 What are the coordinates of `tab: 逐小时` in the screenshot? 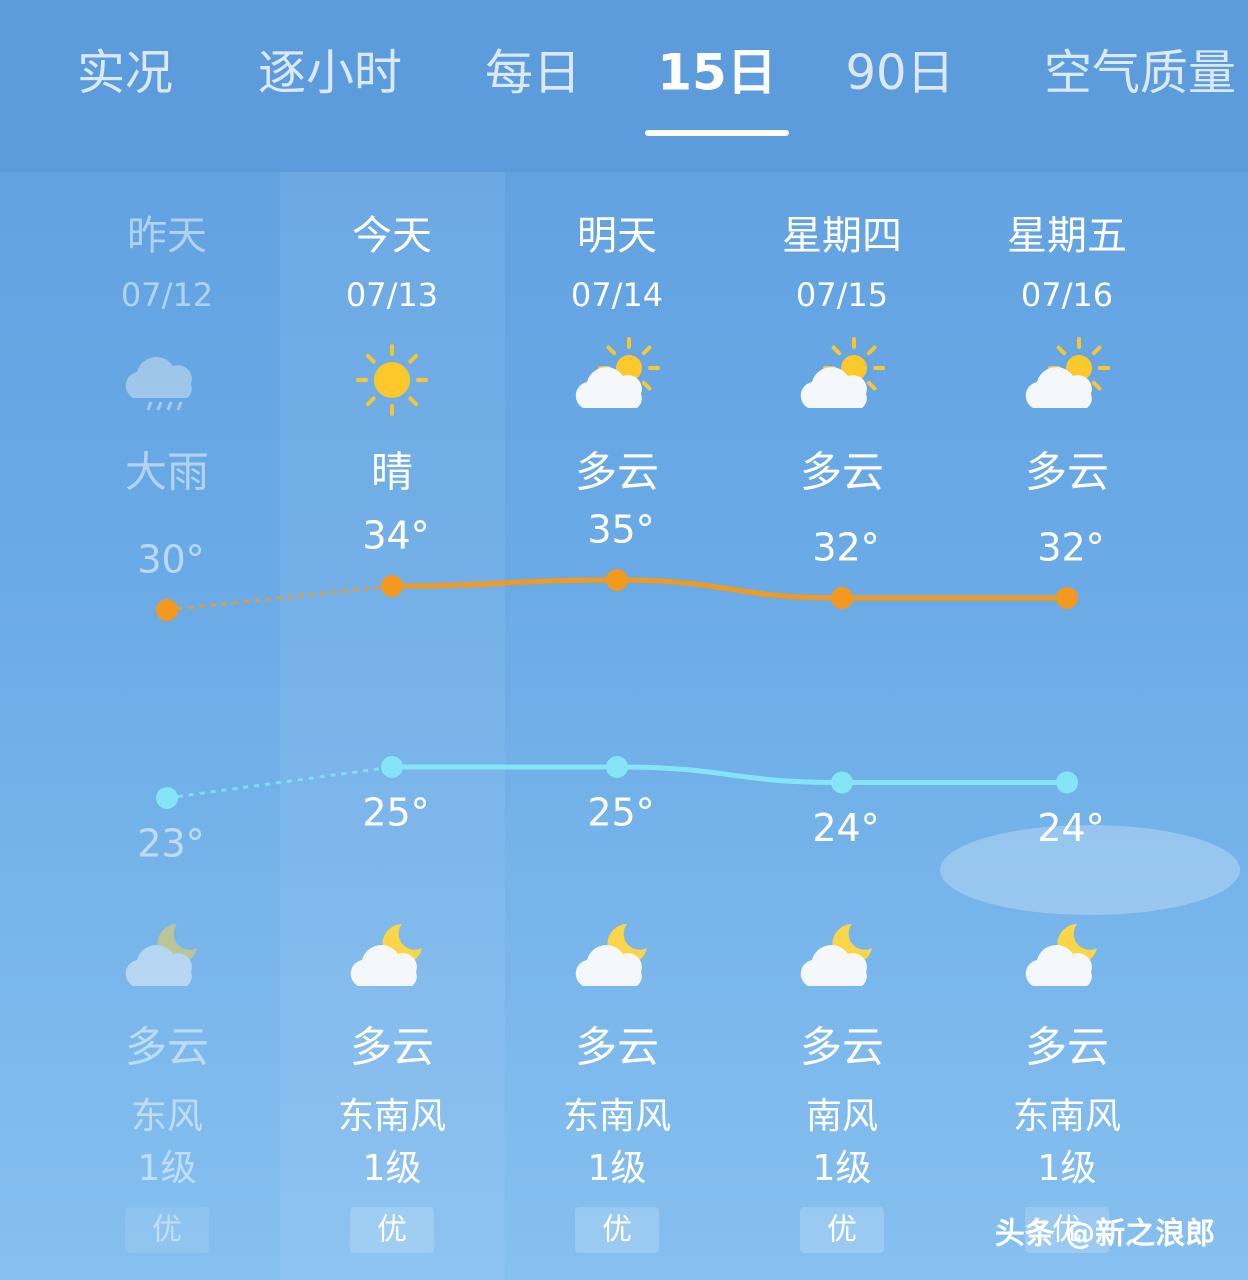 It's located at (330, 73).